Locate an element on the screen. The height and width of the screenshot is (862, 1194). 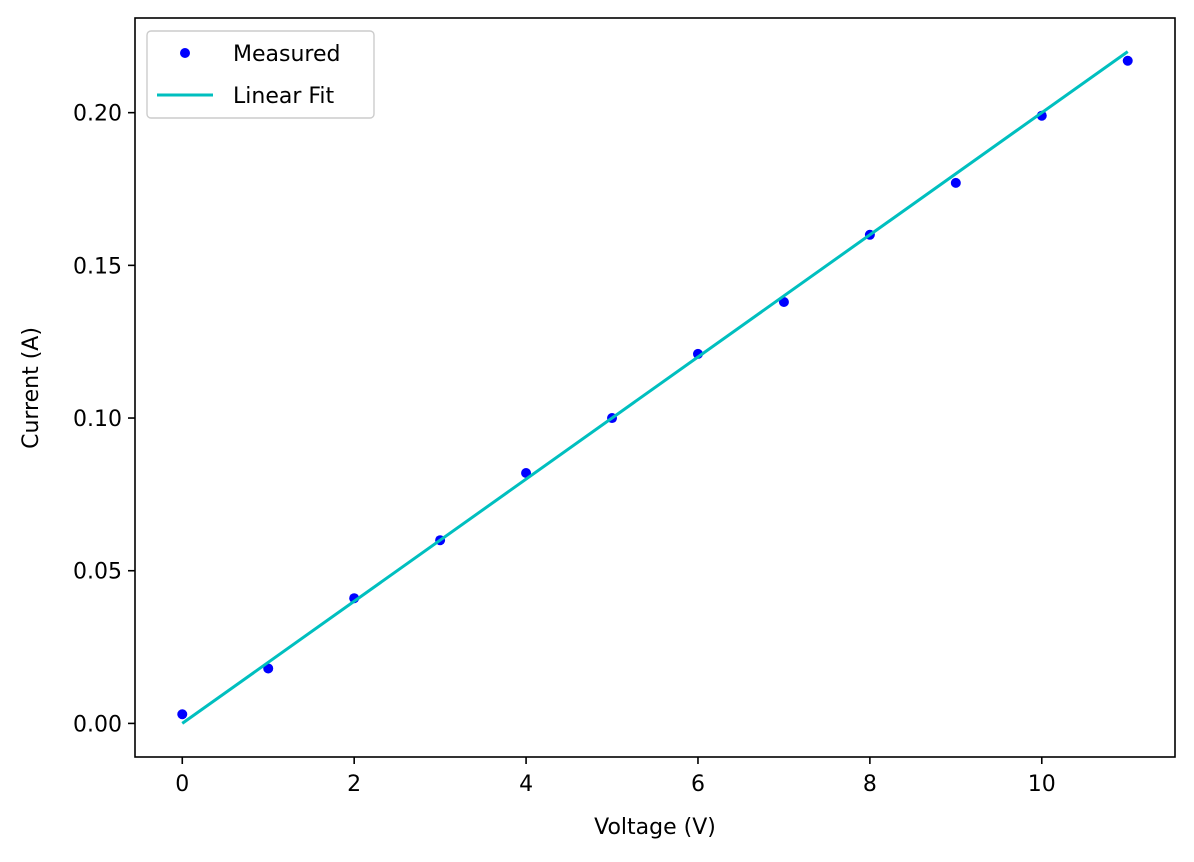
y-tick-label: 0.15 is located at coordinates (97, 266).